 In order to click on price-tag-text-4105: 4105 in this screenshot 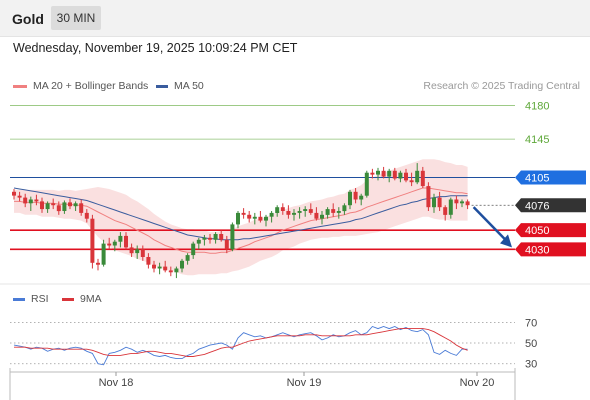, I will do `click(537, 178)`.